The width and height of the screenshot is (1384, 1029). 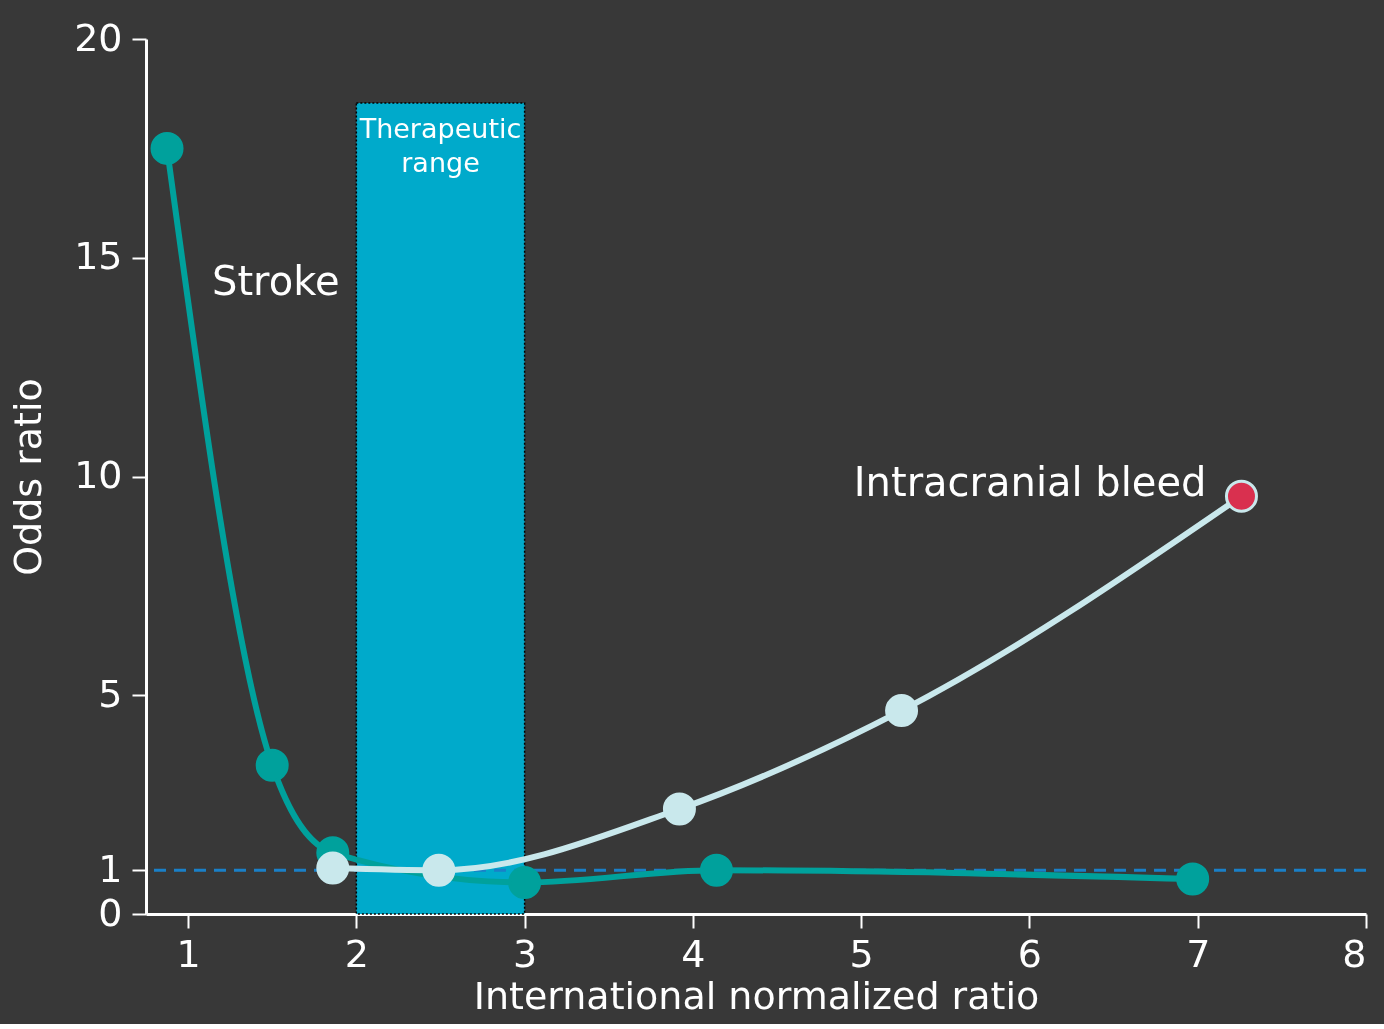 What do you see at coordinates (356, 953) in the screenshot?
I see `x-tick-label: 2` at bounding box center [356, 953].